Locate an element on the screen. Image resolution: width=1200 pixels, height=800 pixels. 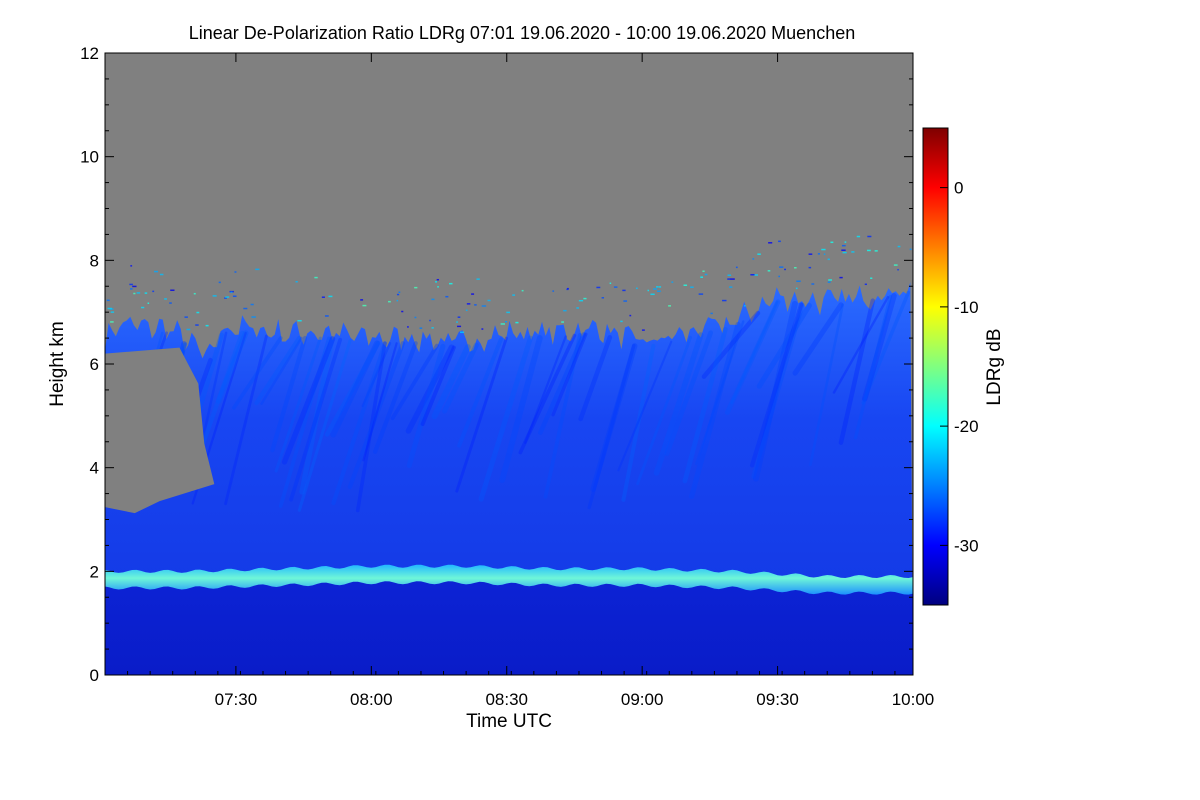
boundary-layer-region is located at coordinates (509, 623).